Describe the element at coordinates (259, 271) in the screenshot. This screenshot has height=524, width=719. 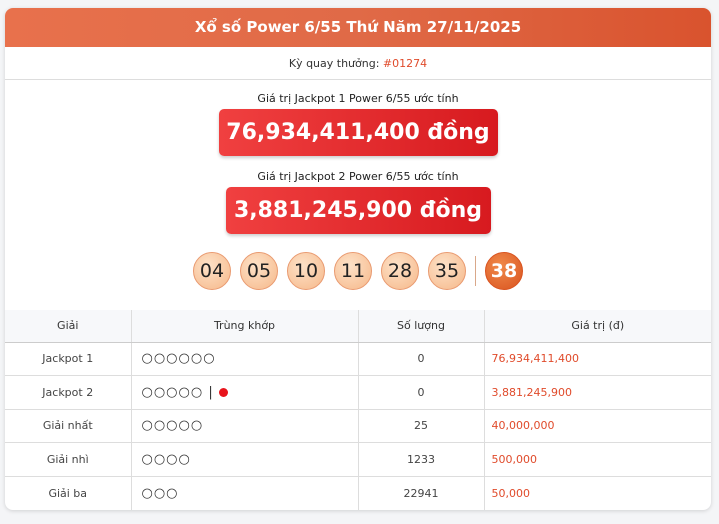
I see `ball: 05` at that location.